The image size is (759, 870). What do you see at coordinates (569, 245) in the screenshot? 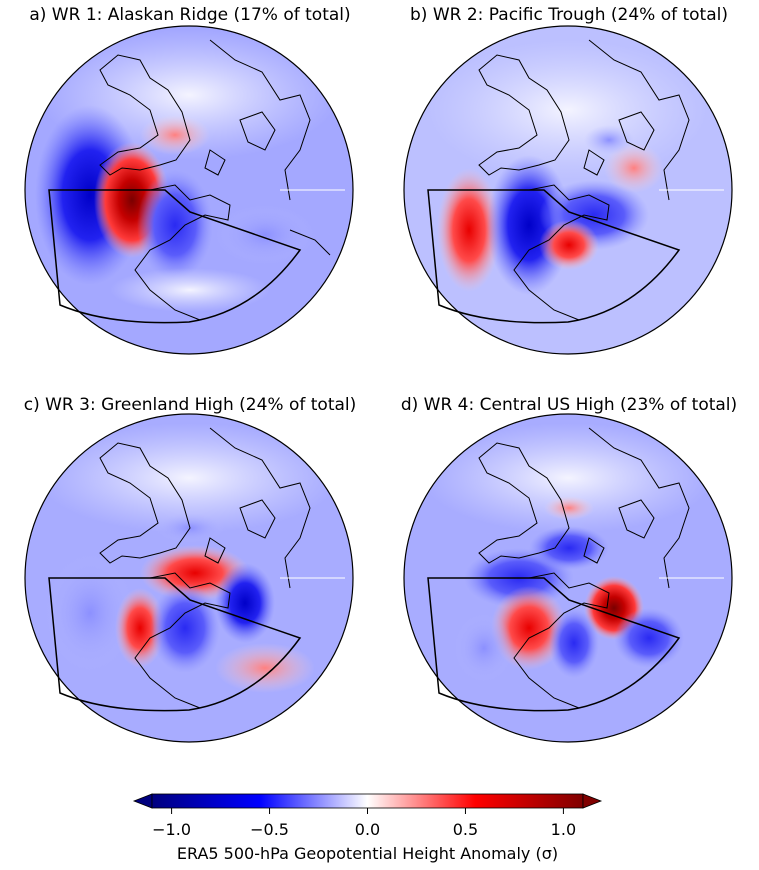
I see `anomaly-high-us` at bounding box center [569, 245].